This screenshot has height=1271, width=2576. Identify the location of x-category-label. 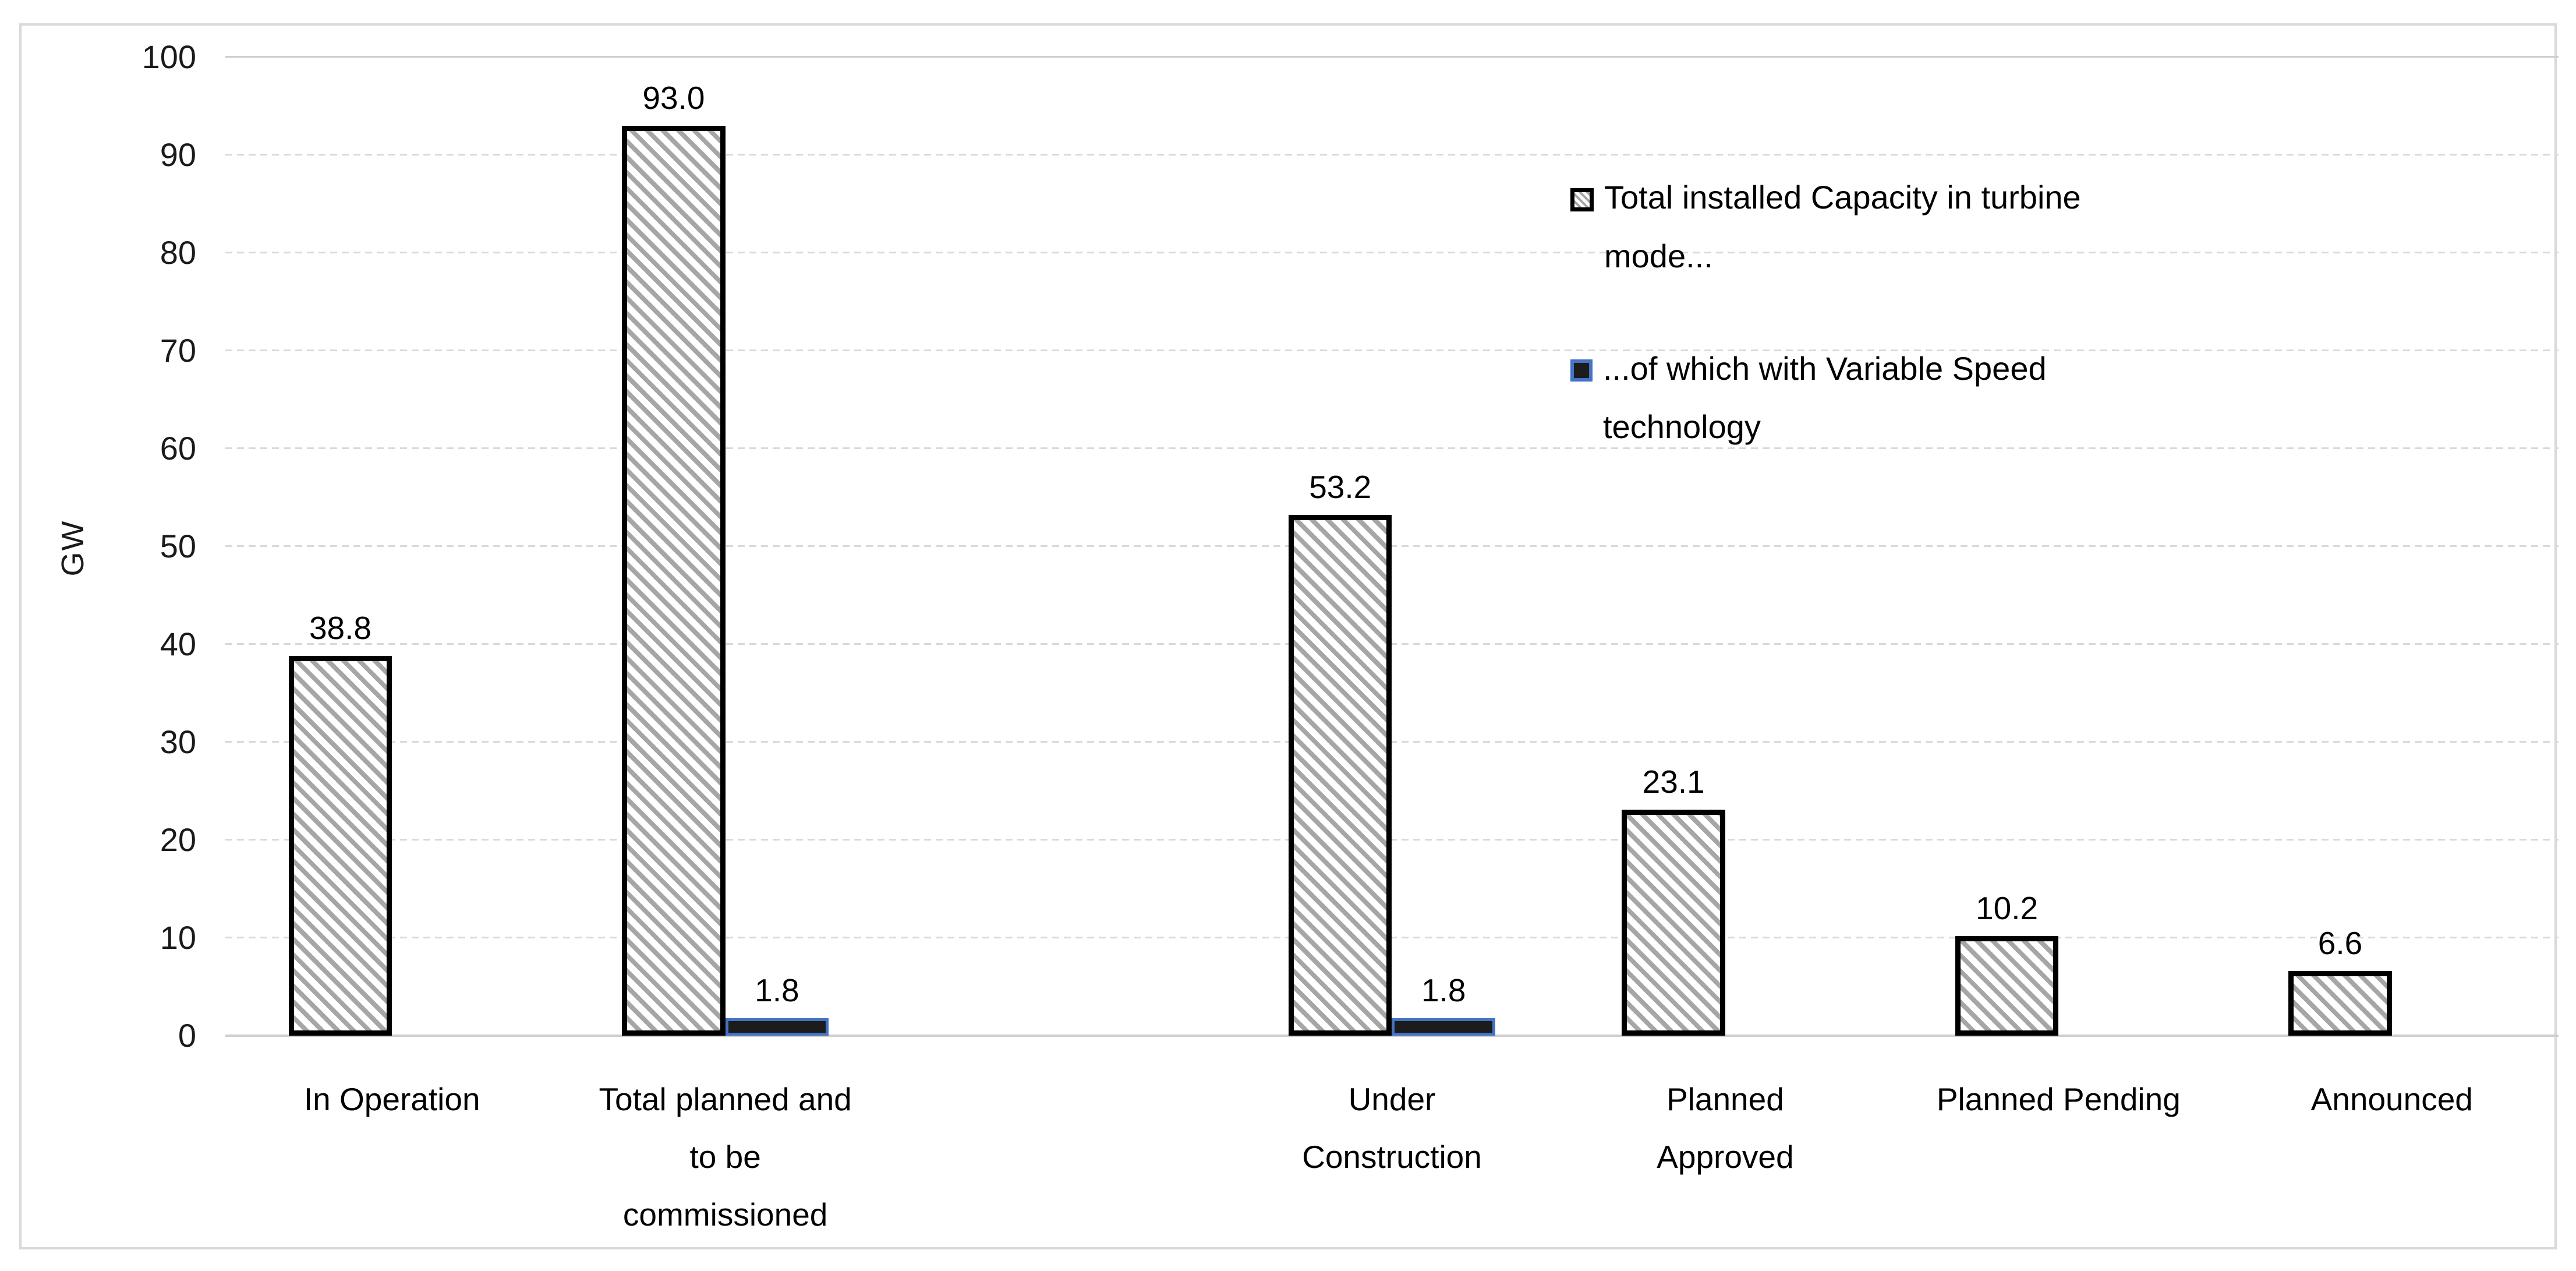
(1058, 1157).